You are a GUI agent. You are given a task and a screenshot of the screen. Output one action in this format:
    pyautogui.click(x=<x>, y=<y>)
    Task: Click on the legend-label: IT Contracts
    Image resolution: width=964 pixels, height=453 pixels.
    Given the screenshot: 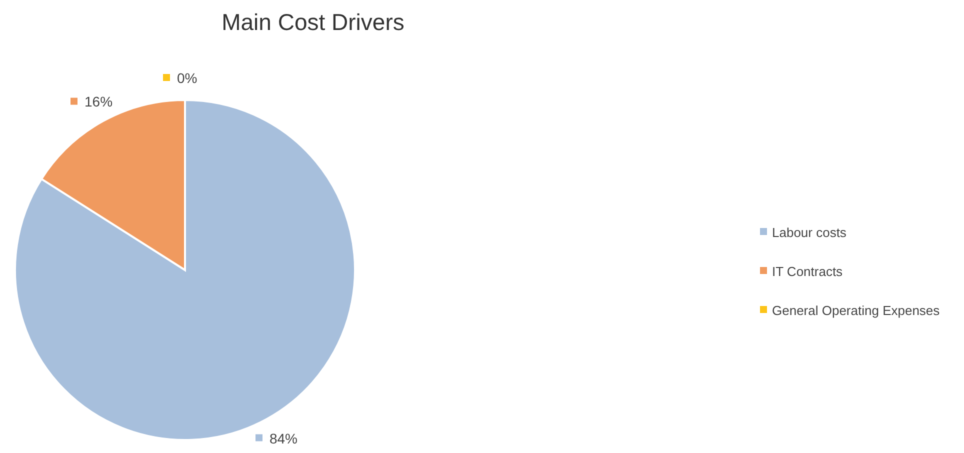 What is the action you would take?
    pyautogui.click(x=808, y=271)
    